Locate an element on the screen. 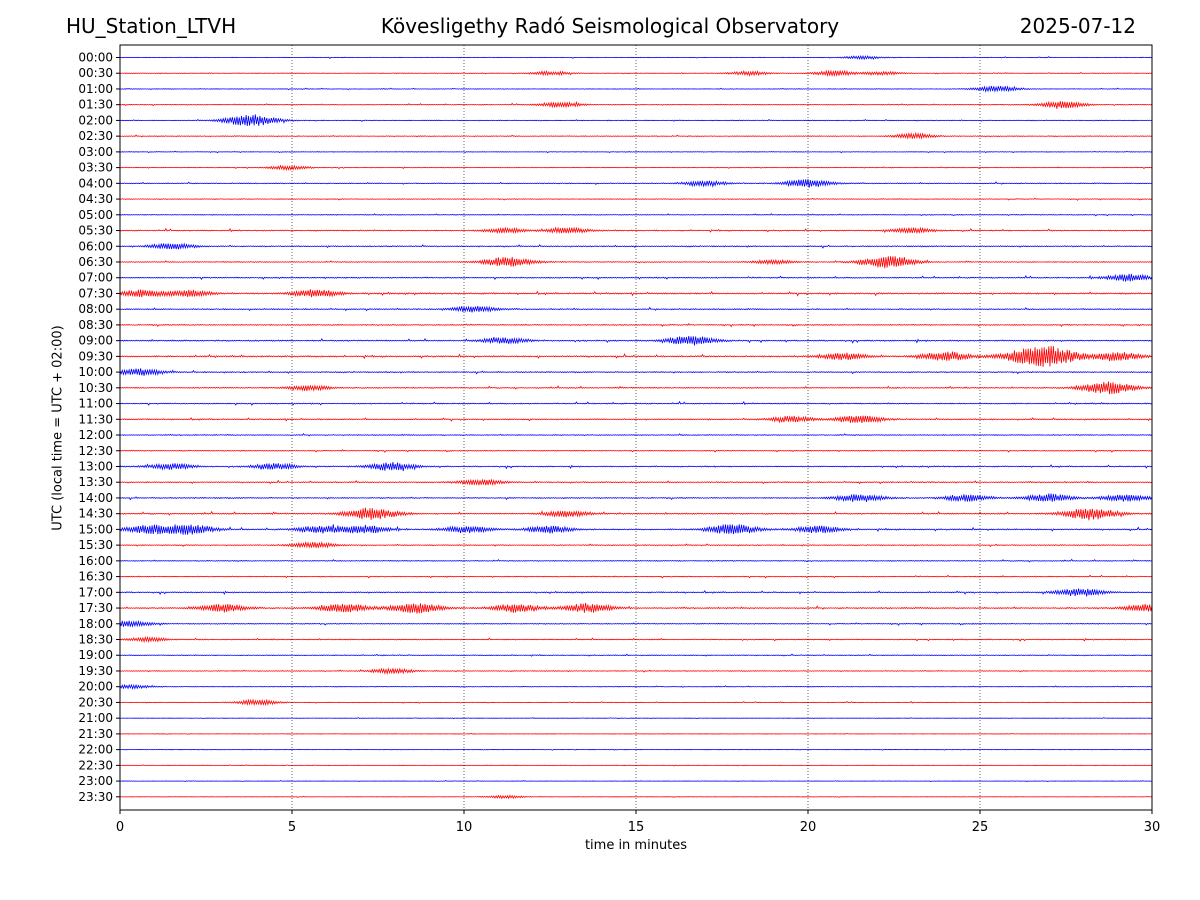 The image size is (1200, 900). y-tick-label: 17:30 is located at coordinates (95, 608).